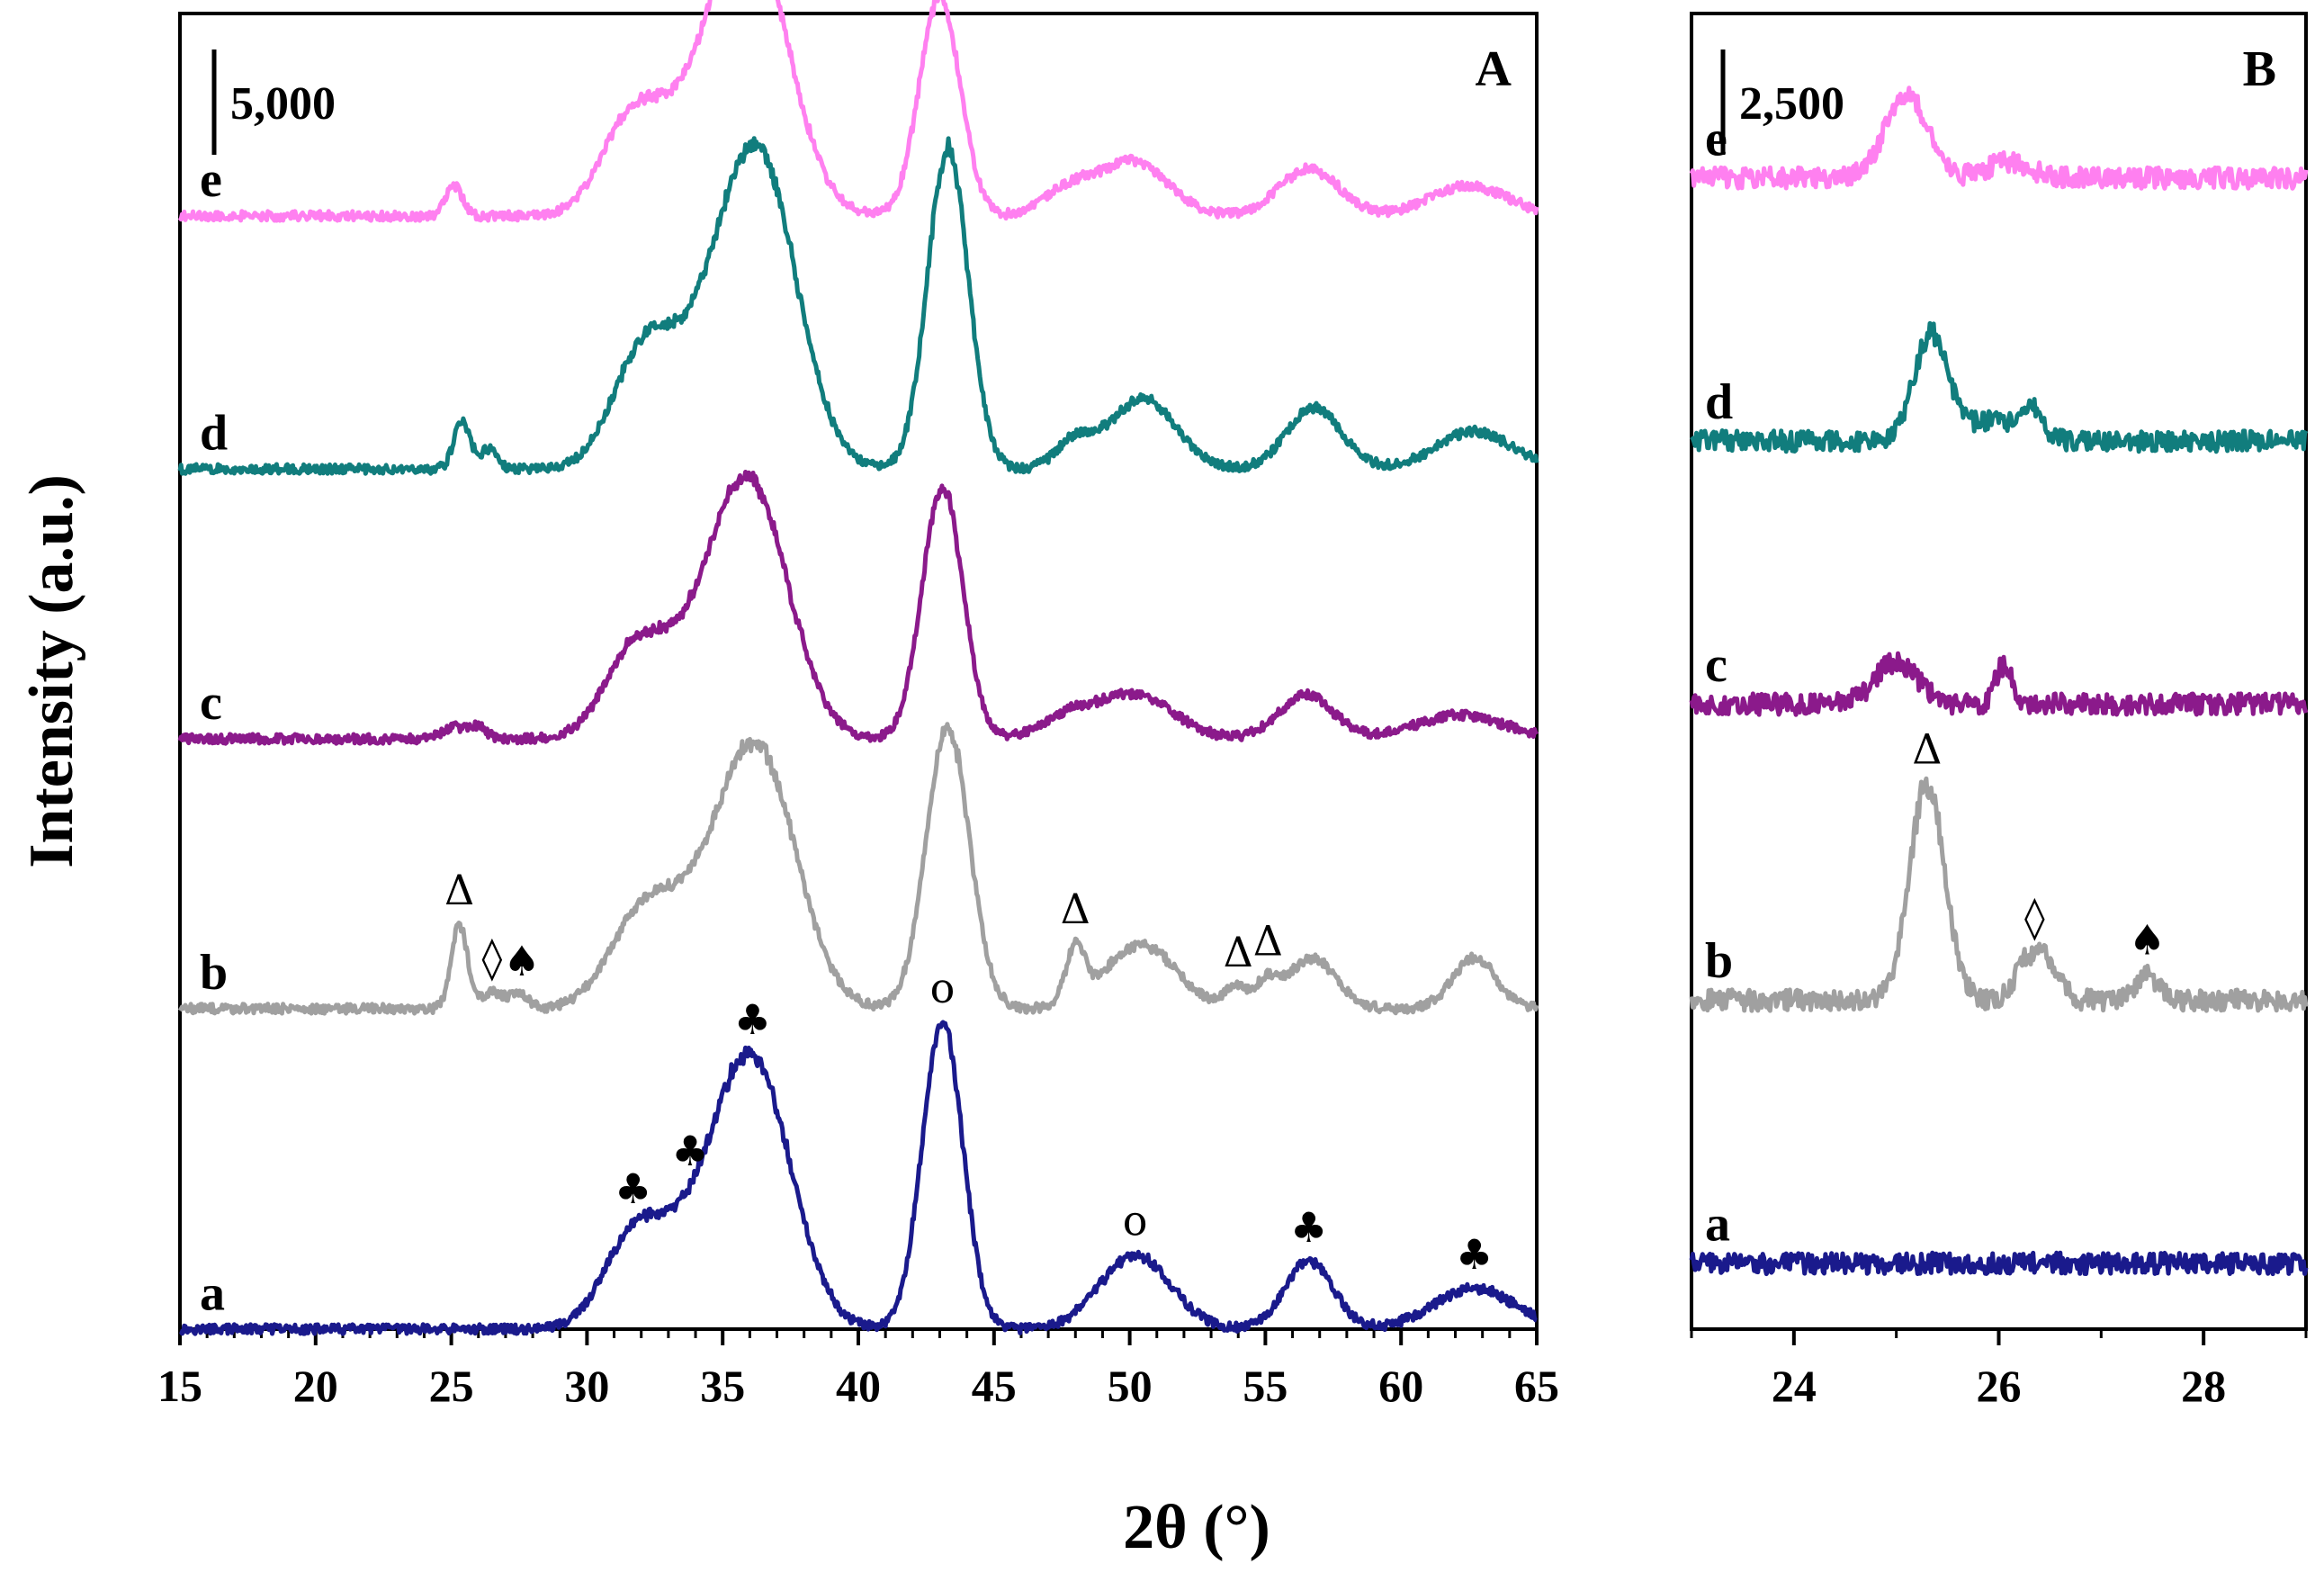 The image size is (2324, 1573). Describe the element at coordinates (1791, 104) in the screenshot. I see `scale-bar-label: 2,500` at that location.